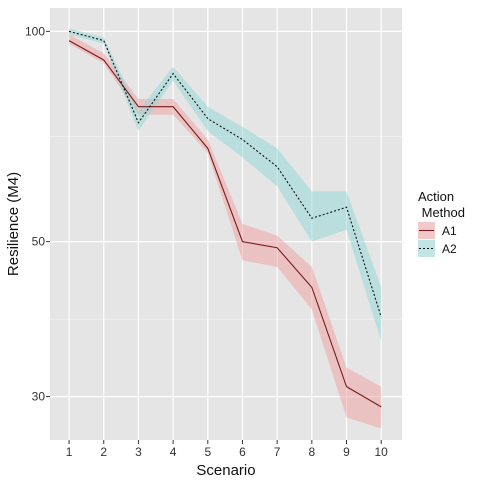 Image resolution: width=480 pixels, height=480 pixels. What do you see at coordinates (426, 248) in the screenshot?
I see `legend-key-a2` at bounding box center [426, 248].